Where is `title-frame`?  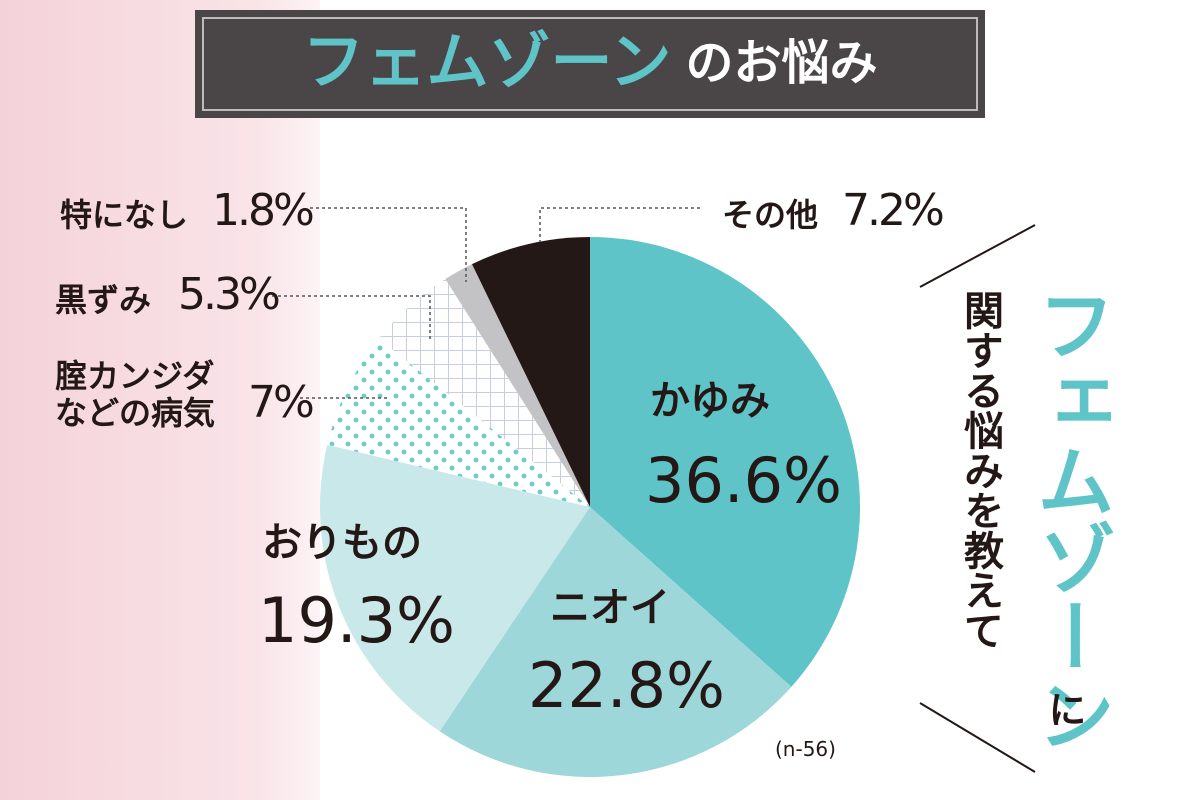
title-frame is located at coordinates (590, 64).